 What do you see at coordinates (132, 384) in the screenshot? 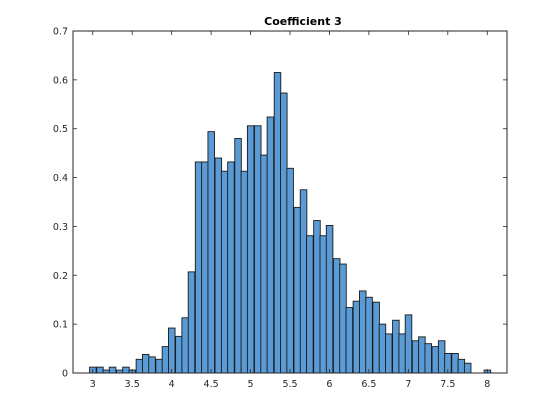
I see `x-tick-label: 3.5` at bounding box center [132, 384].